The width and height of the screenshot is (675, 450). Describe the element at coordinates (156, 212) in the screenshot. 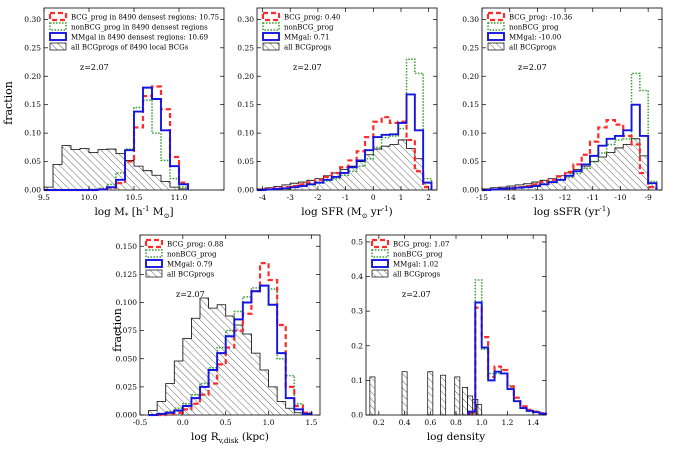

I see `x-axis-label-part: M` at that location.